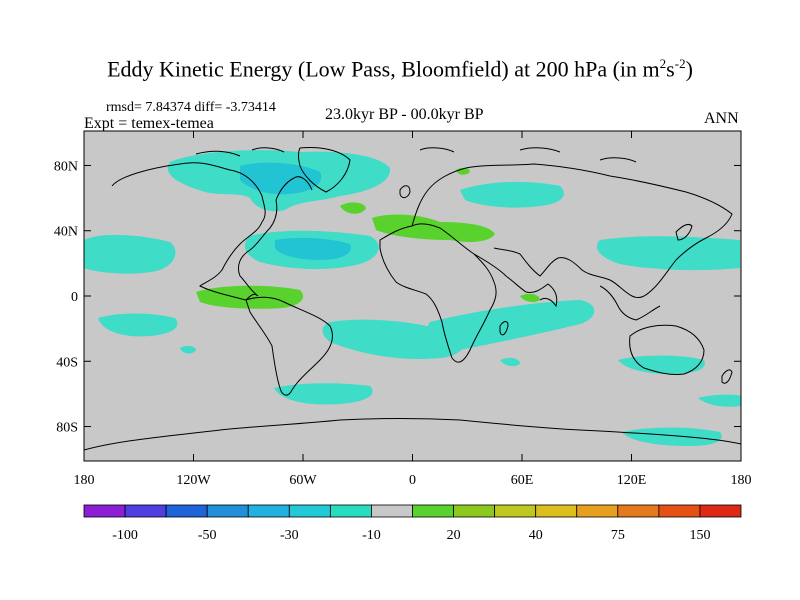 This screenshot has height=600, width=800. What do you see at coordinates (130, 254) in the screenshot?
I see `anomaly-pacific-40n` at bounding box center [130, 254].